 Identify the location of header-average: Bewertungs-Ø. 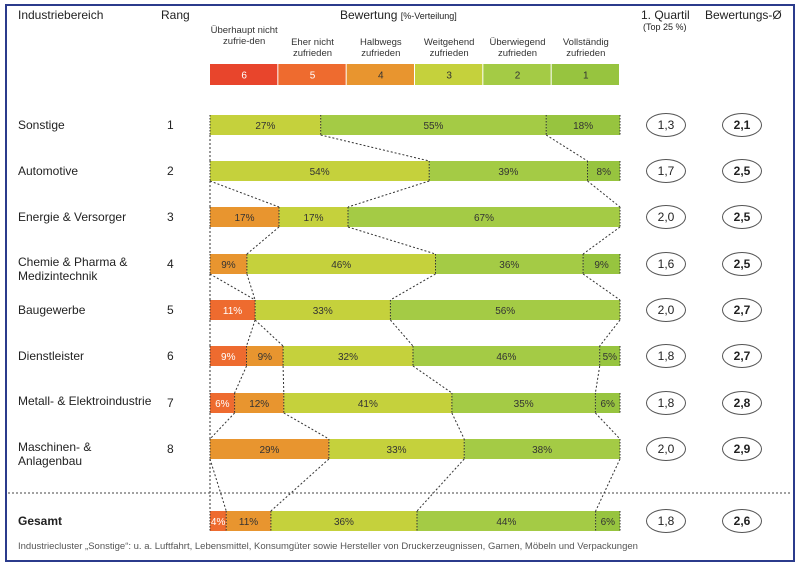
(743, 15).